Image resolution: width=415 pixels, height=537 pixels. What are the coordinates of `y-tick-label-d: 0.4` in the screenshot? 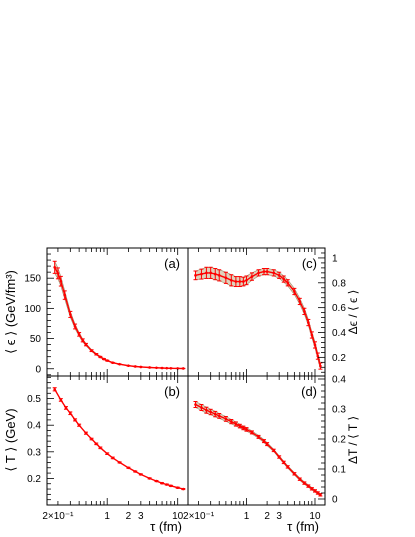 It's located at (339, 380).